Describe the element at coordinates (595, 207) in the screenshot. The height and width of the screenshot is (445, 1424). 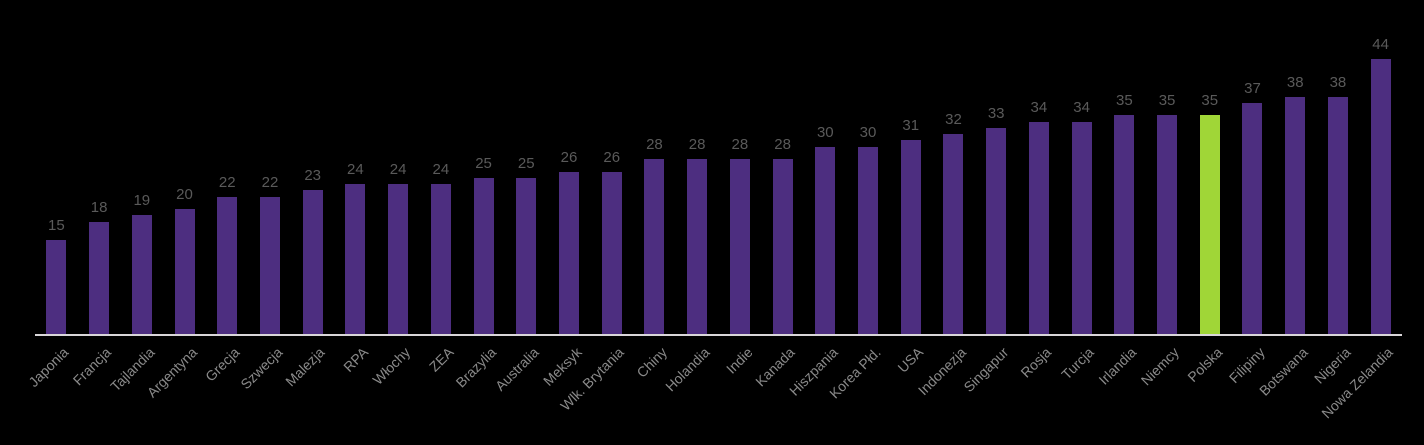
I see `bar-column: 26 Wlk. Brytania` at that location.